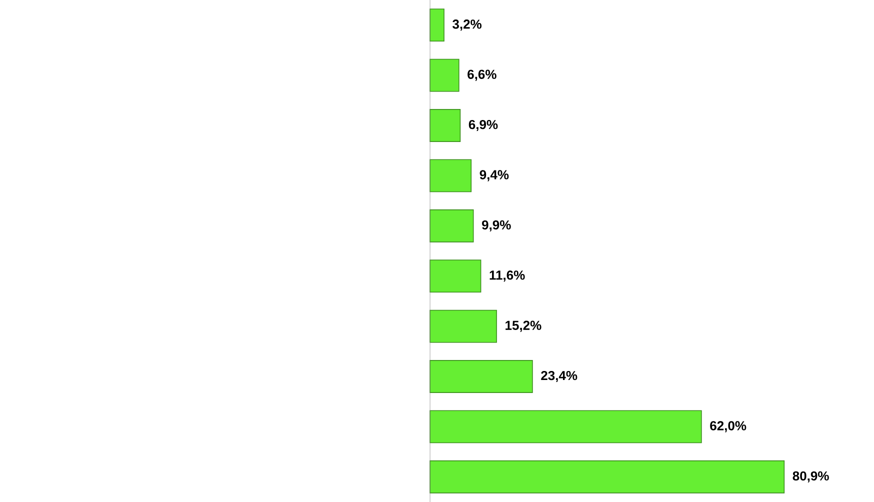 The image size is (874, 502). I want to click on data-label: 62,0%, so click(728, 426).